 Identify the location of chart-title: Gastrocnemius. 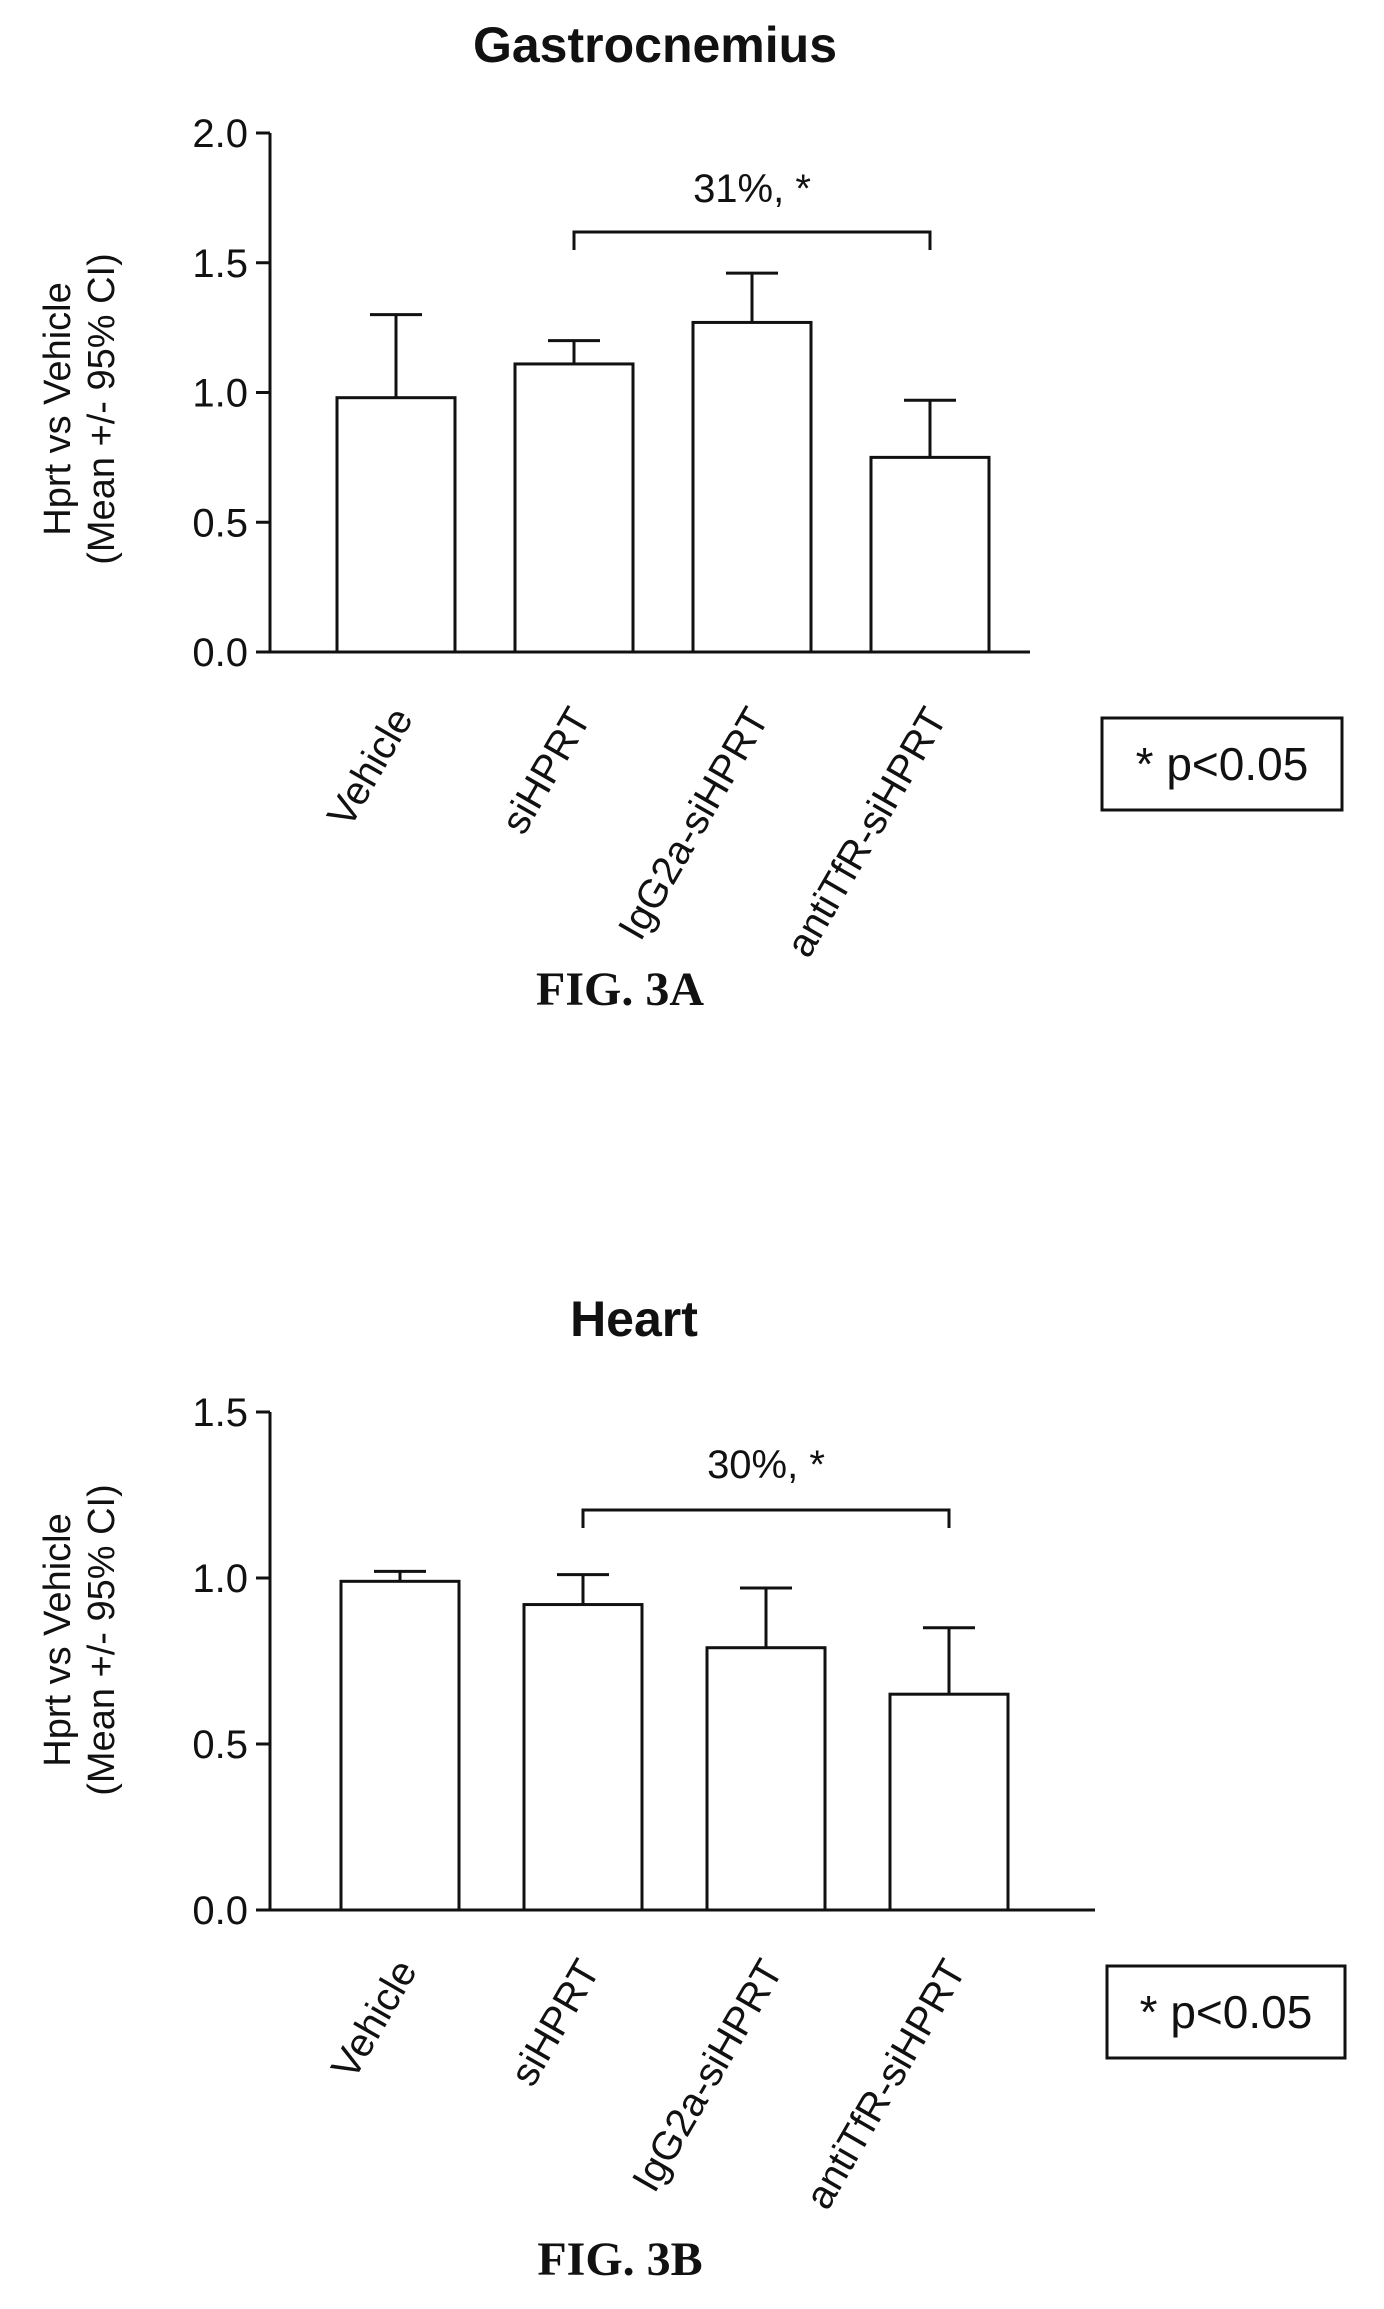
(655, 45).